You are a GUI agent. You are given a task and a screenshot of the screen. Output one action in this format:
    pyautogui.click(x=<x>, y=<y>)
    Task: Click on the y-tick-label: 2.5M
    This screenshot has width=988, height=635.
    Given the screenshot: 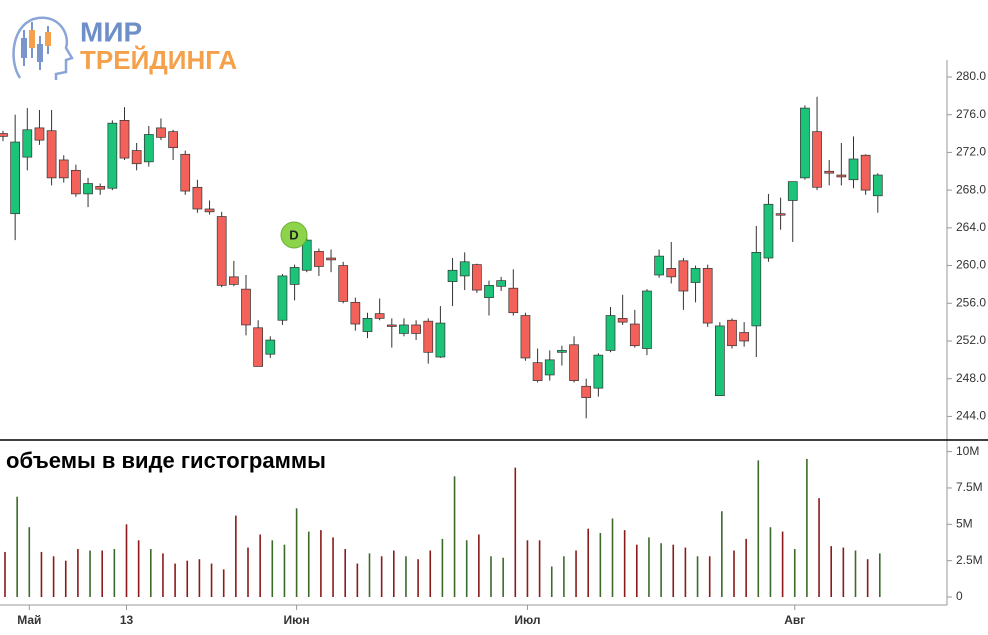 What is the action you would take?
    pyautogui.click(x=969, y=560)
    